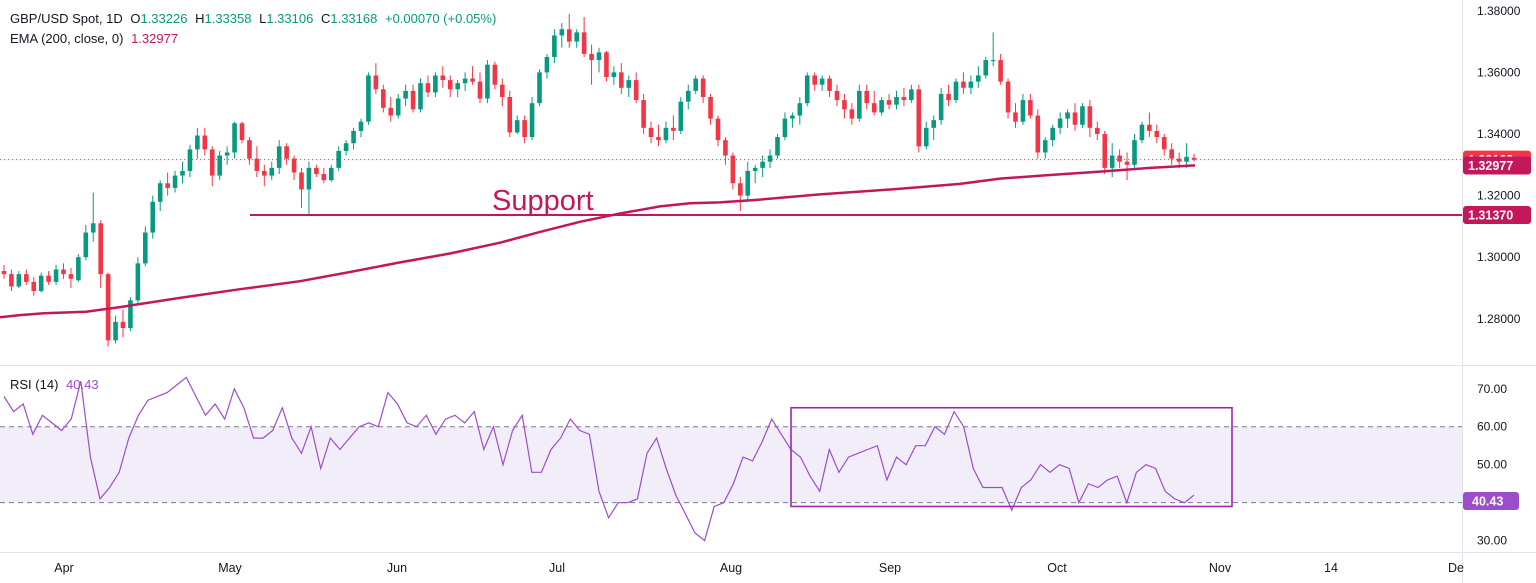 The width and height of the screenshot is (1536, 583). Describe the element at coordinates (230, 568) in the screenshot. I see `time-axis-tick: May` at that location.